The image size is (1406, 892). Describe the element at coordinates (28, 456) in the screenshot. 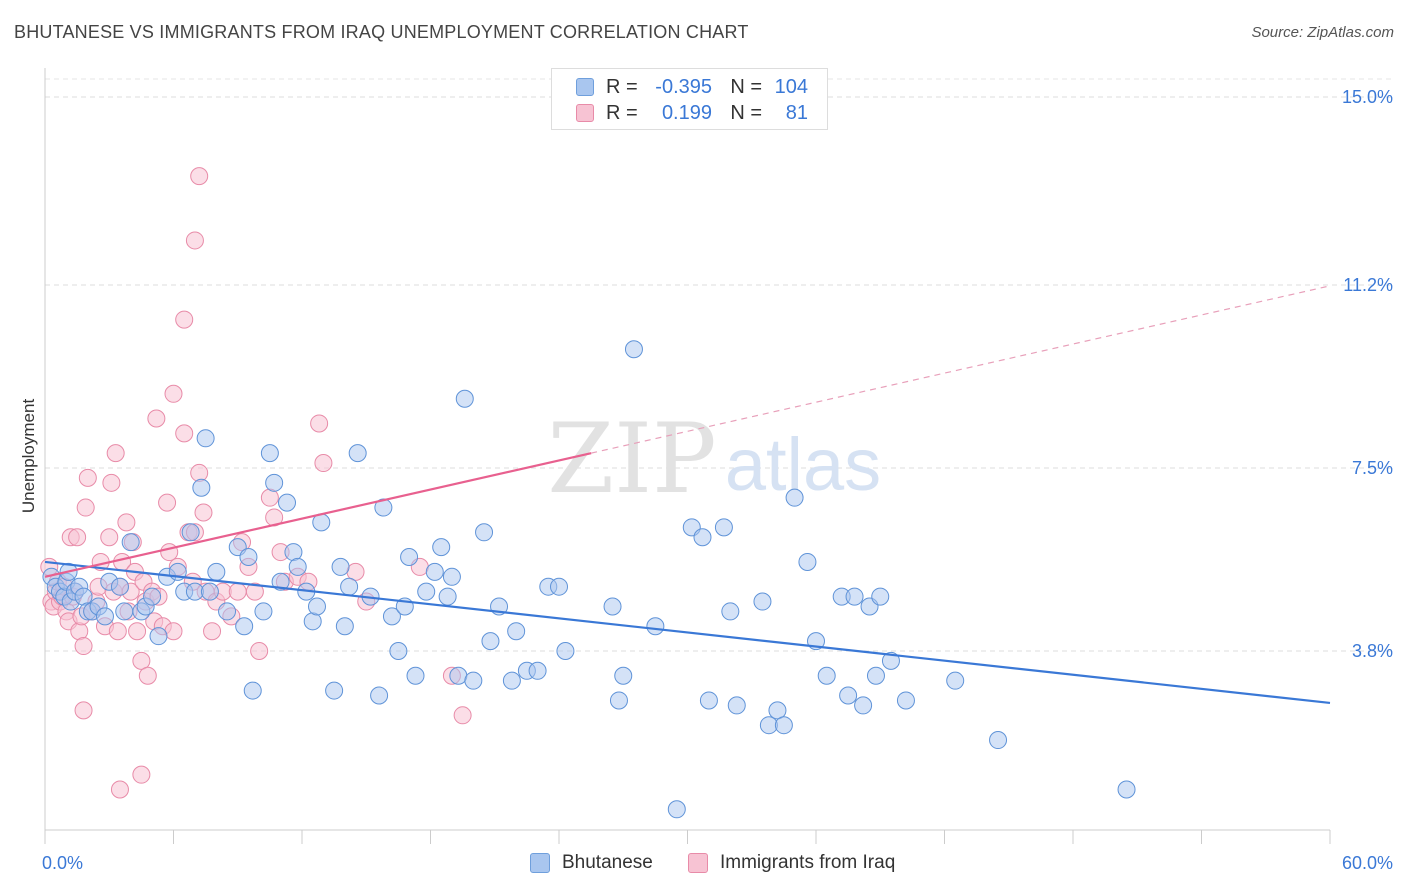

I see `y-axis-label: Unemployment` at that location.